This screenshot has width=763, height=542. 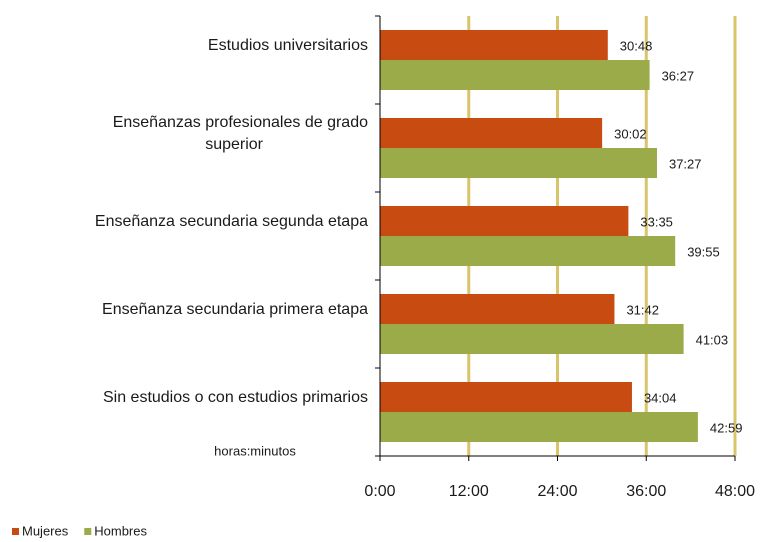 What do you see at coordinates (685, 163) in the screenshot?
I see `value-label: 37:27` at bounding box center [685, 163].